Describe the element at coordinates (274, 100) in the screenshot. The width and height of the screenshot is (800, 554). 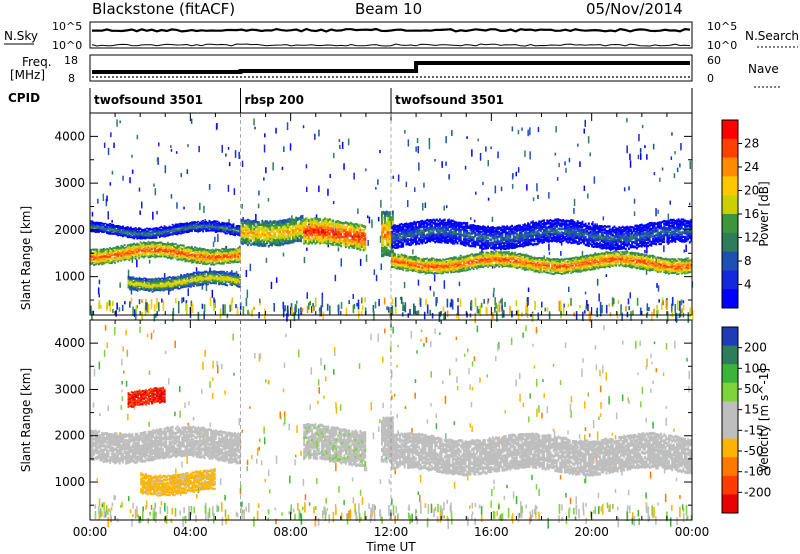
I see `cpid-mode-label: rbsp 200` at that location.